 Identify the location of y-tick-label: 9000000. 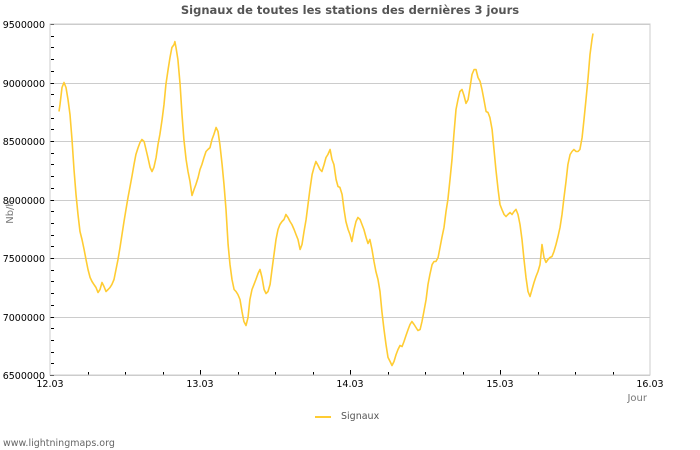
(24, 84).